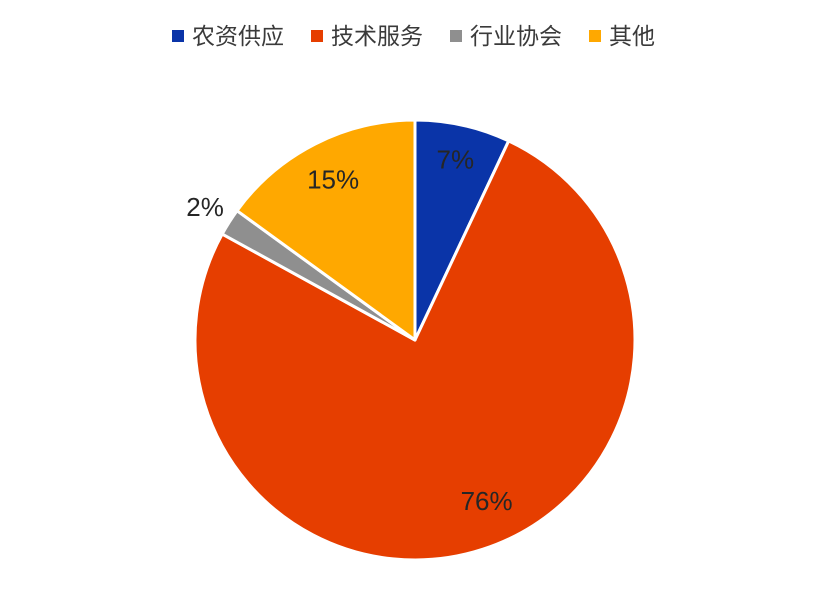 The image size is (827, 591). I want to click on chart-legend: 农资供应 技术服务 行业协会 其他, so click(413, 36).